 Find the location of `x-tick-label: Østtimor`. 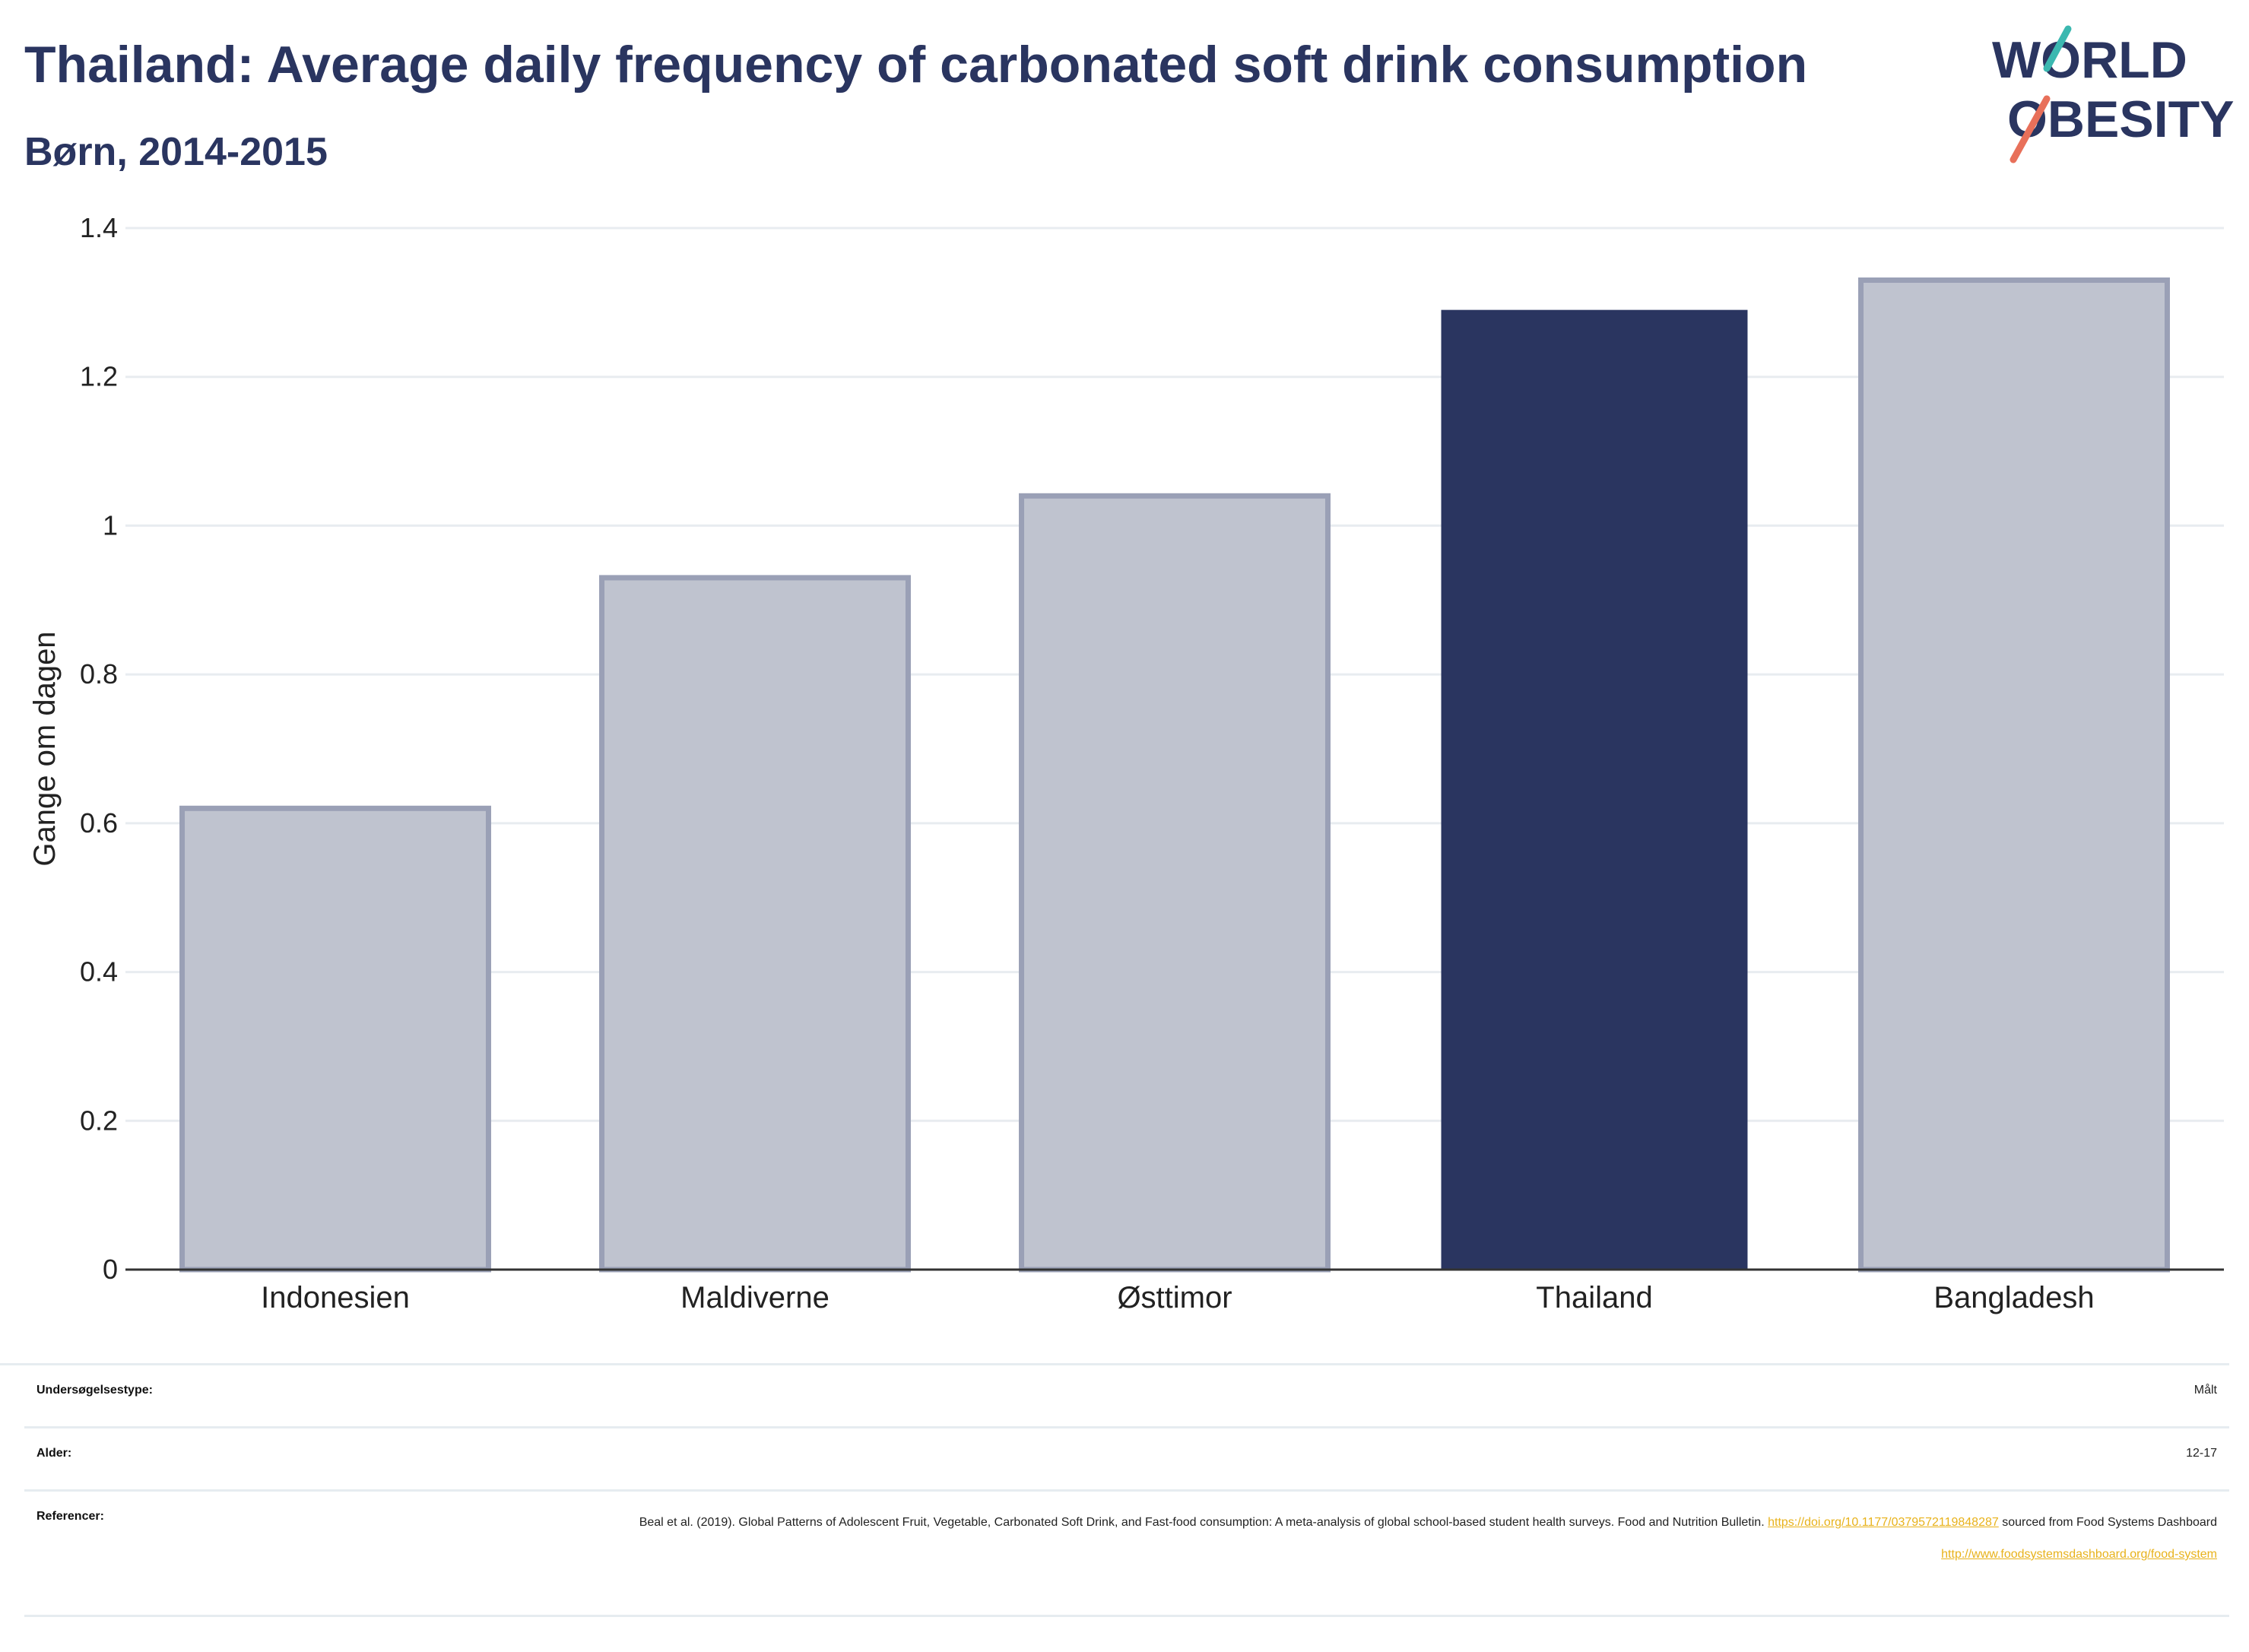

x-tick-label: Østtimor is located at coordinates (1174, 1297).